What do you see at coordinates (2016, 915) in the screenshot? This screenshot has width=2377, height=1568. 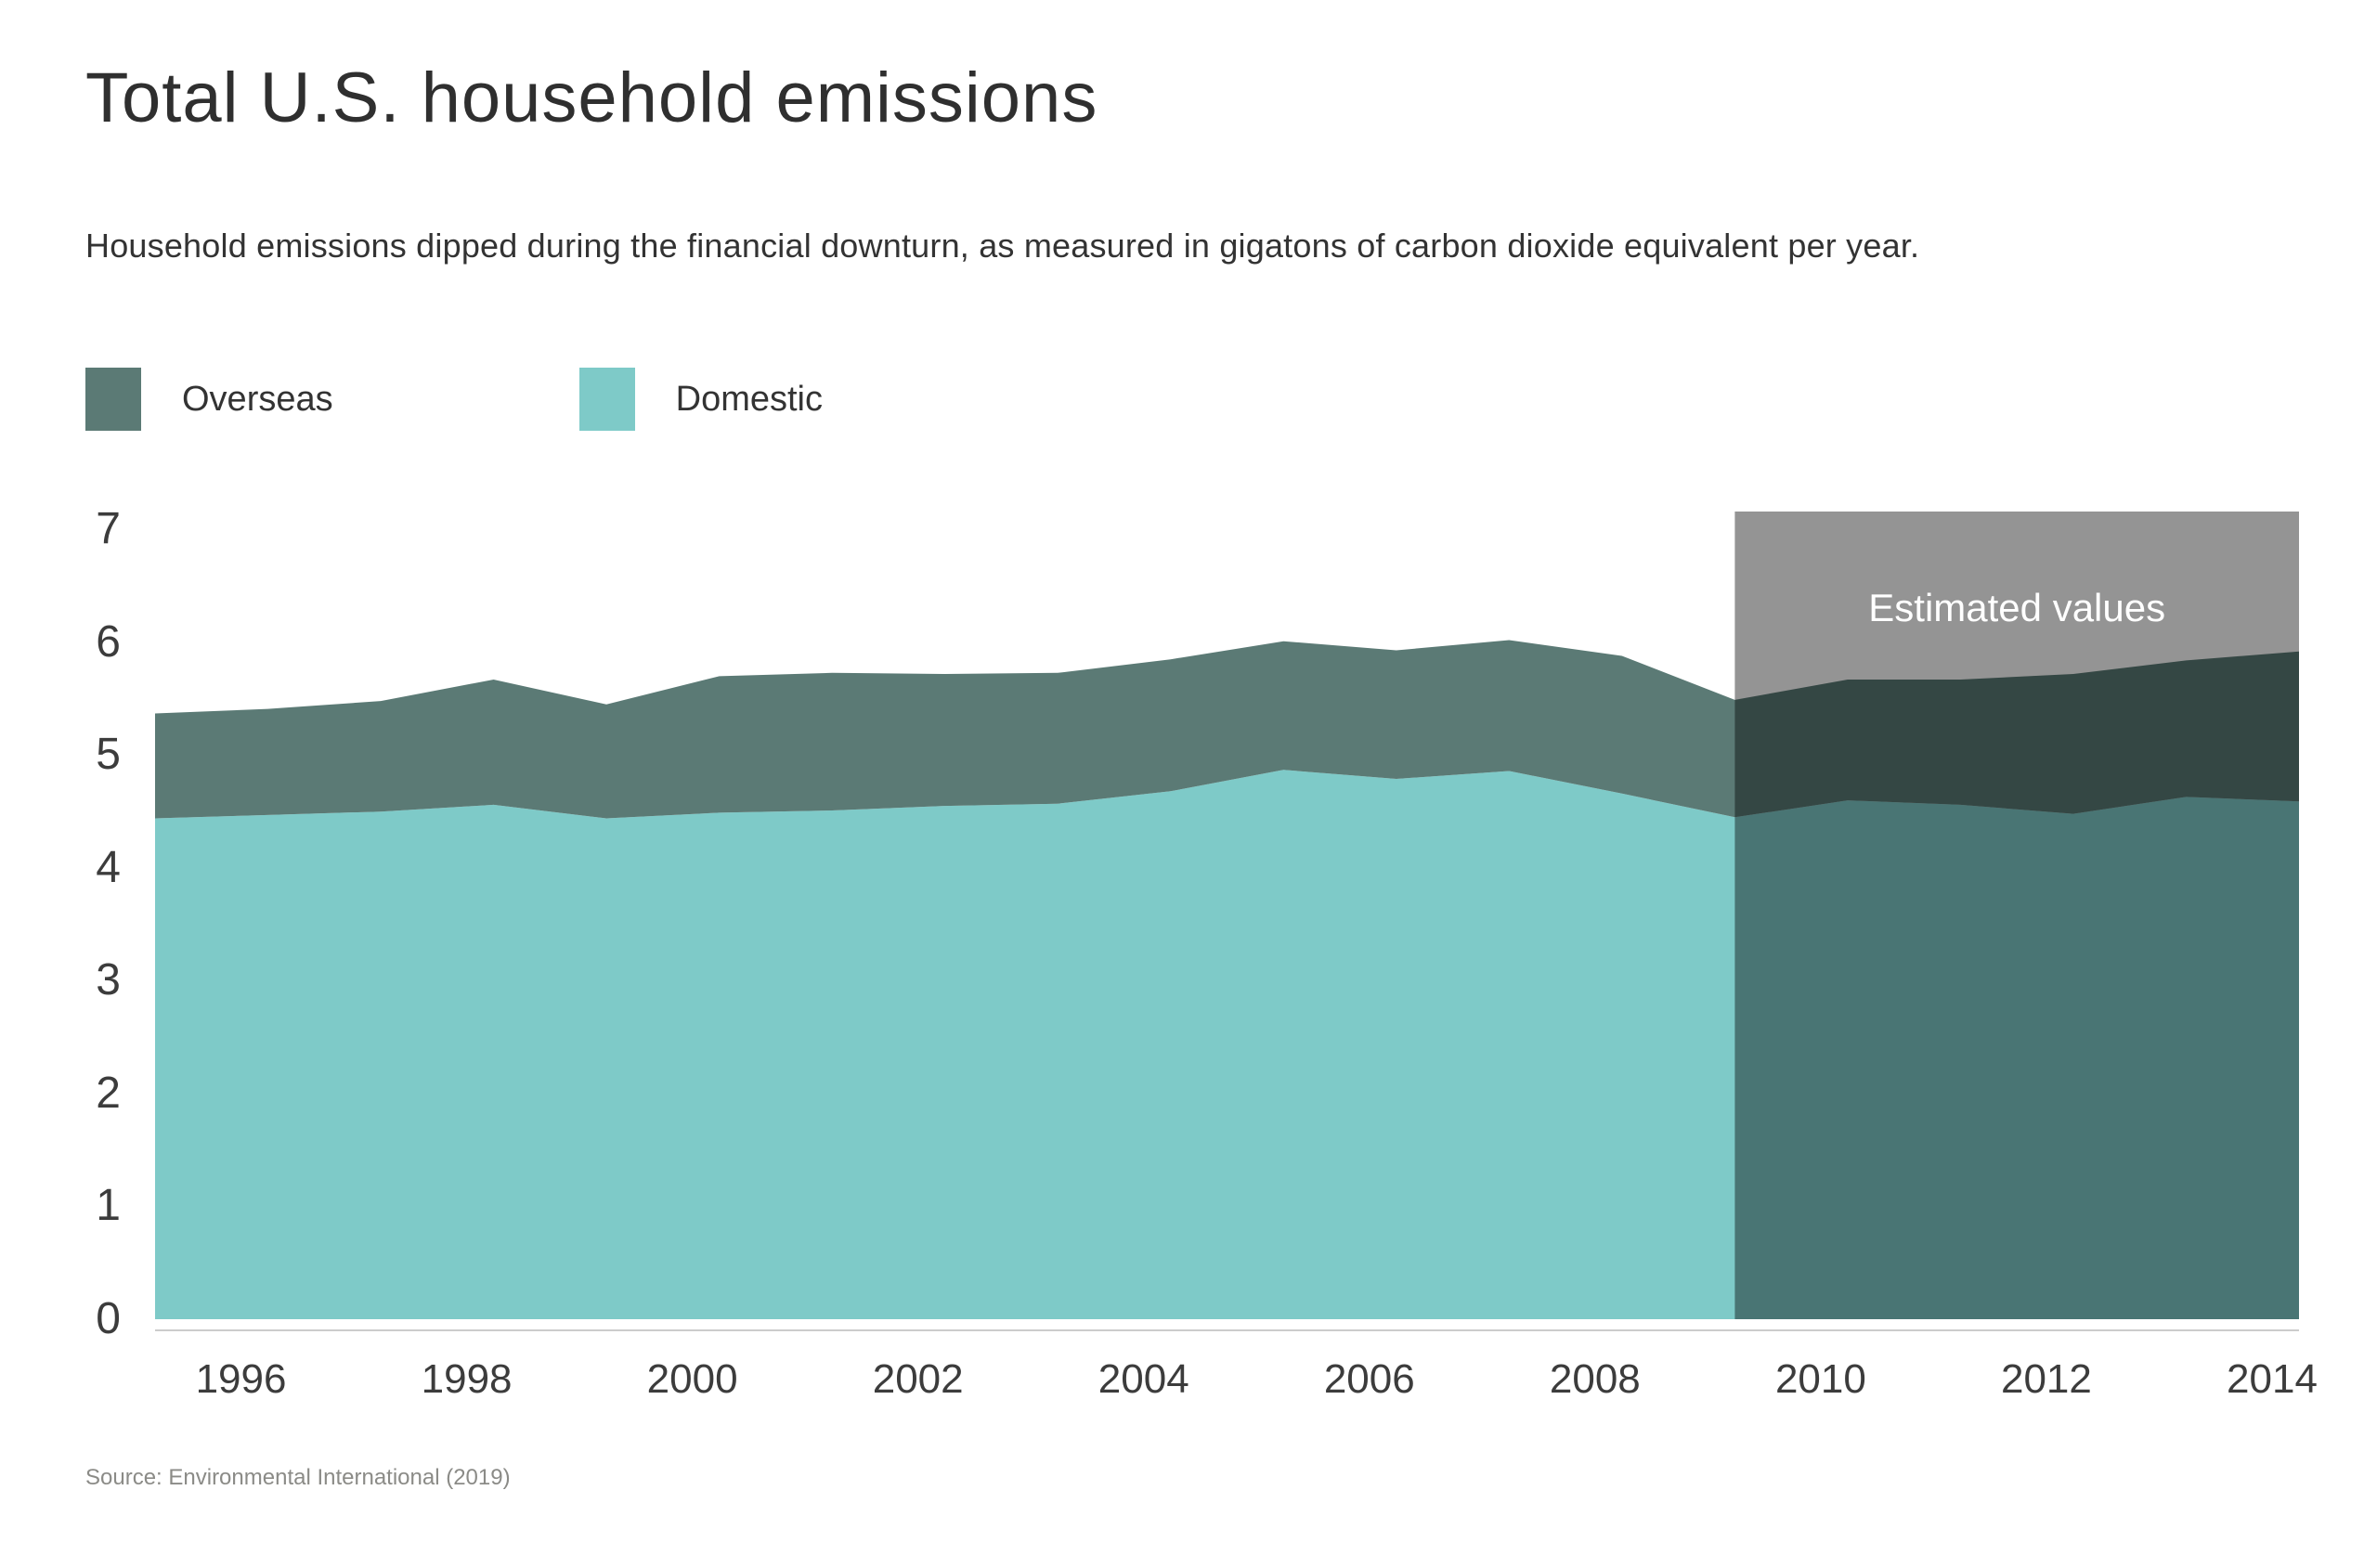 I see `estimated-region-overlay` at bounding box center [2016, 915].